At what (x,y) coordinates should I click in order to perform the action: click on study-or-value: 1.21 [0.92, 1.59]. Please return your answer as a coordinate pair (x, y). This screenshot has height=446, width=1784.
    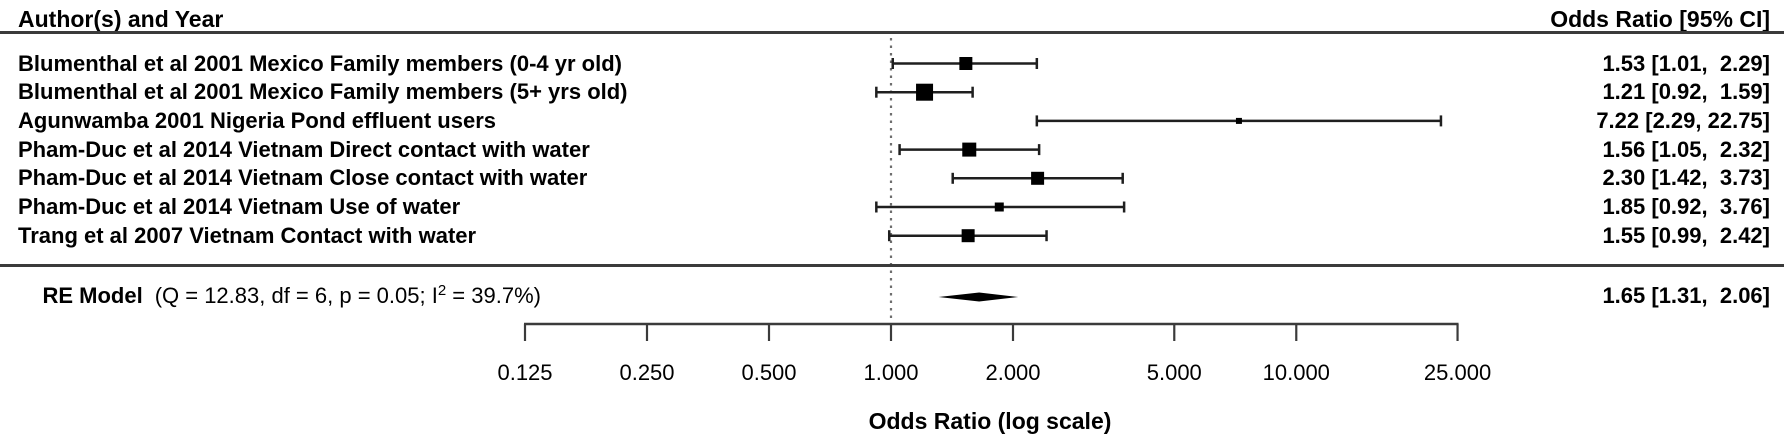
    Looking at the image, I should click on (1686, 92).